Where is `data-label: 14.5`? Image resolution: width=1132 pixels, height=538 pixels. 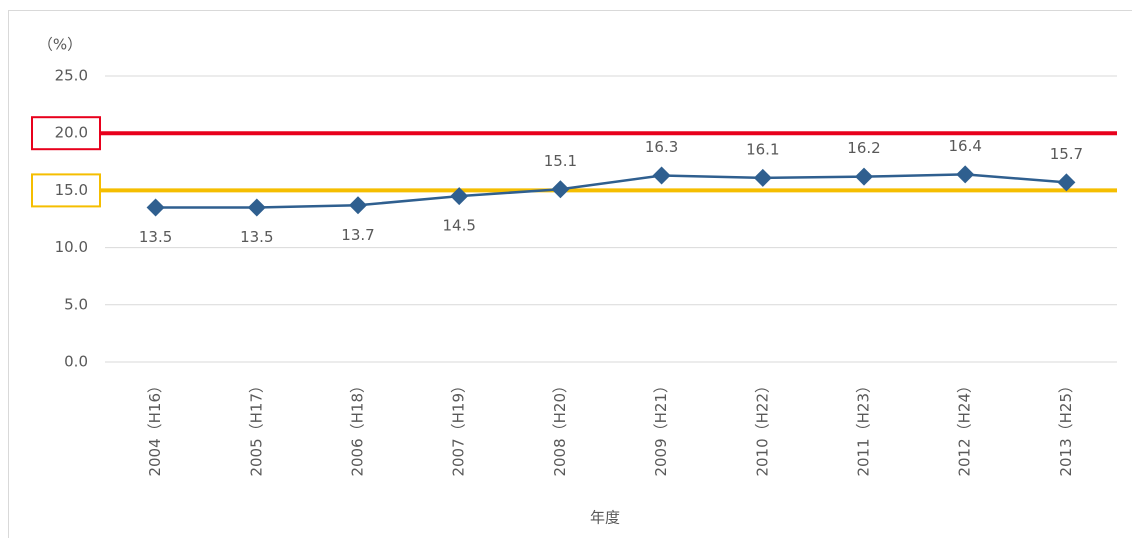
data-label: 14.5 is located at coordinates (458, 226).